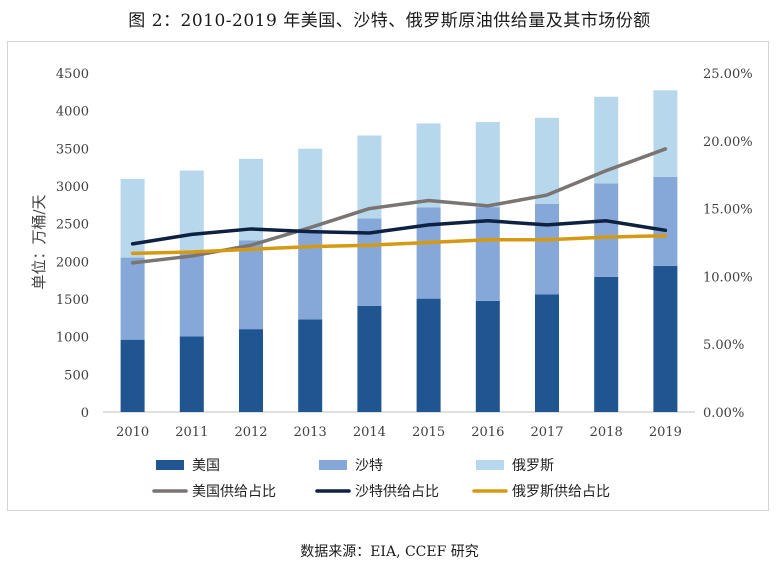 This screenshot has width=779, height=569. Describe the element at coordinates (72, 74) in the screenshot. I see `y-tick-label: 4500` at that location.